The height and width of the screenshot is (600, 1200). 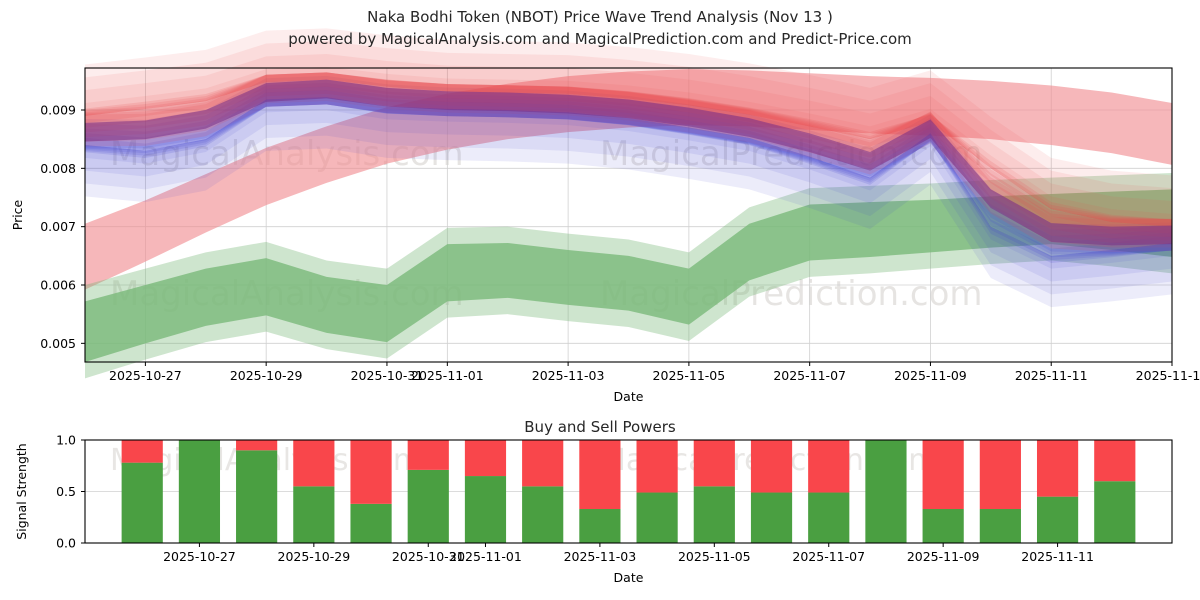 What do you see at coordinates (628, 491) in the screenshot?
I see `bars-group` at bounding box center [628, 491].